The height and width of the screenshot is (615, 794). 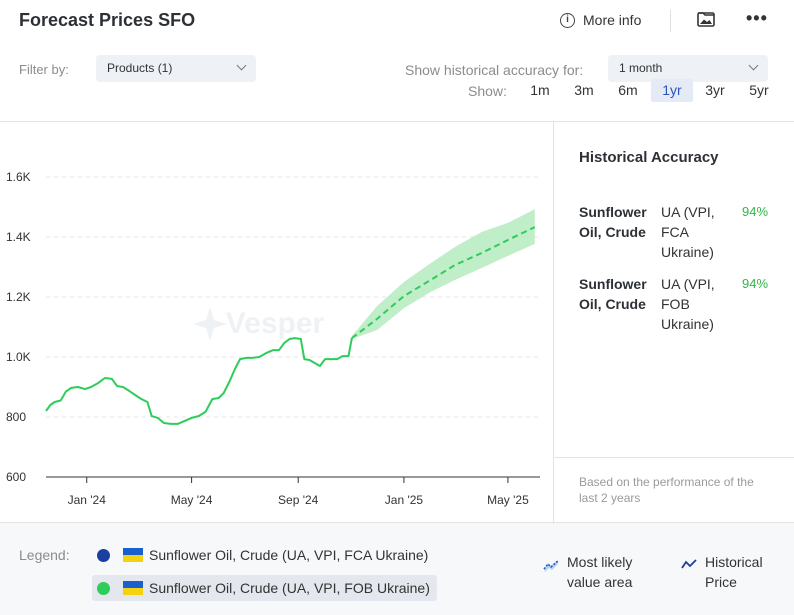 What do you see at coordinates (107, 20) in the screenshot?
I see `page-title: Forecast Prices SFO` at bounding box center [107, 20].